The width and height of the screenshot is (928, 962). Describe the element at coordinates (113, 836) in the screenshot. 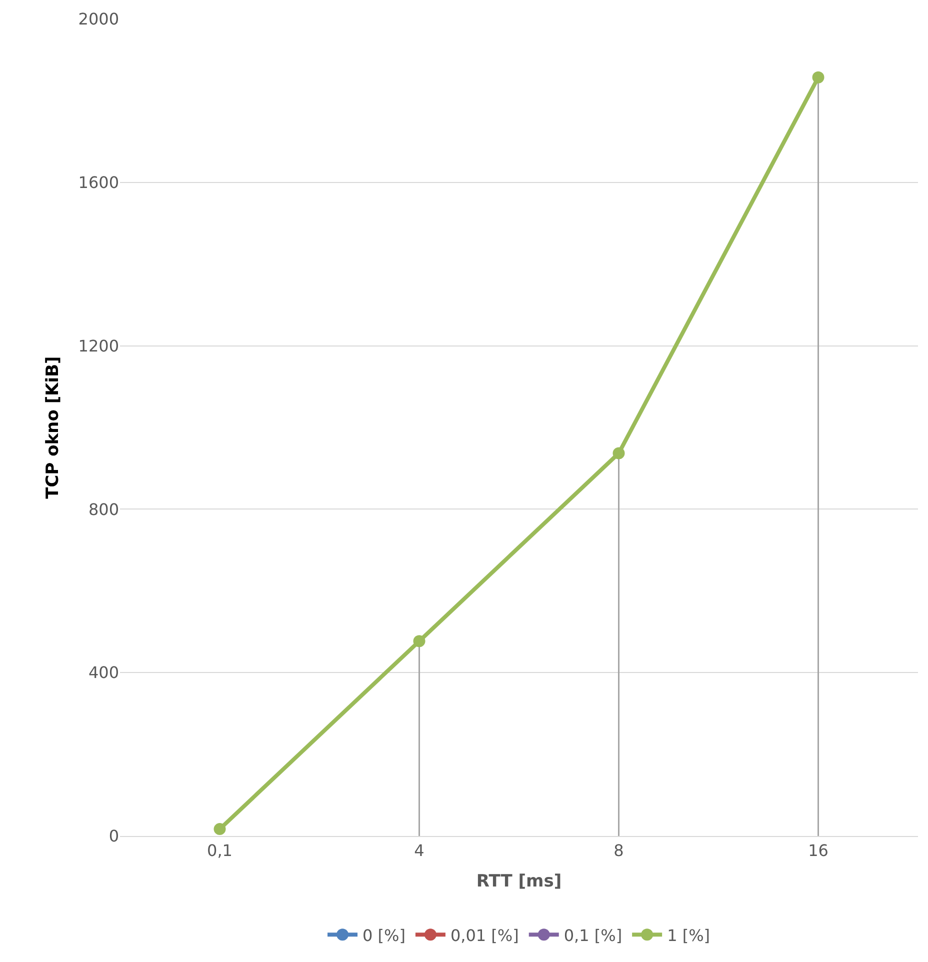

I see `y-tick-label: 0` at that location.